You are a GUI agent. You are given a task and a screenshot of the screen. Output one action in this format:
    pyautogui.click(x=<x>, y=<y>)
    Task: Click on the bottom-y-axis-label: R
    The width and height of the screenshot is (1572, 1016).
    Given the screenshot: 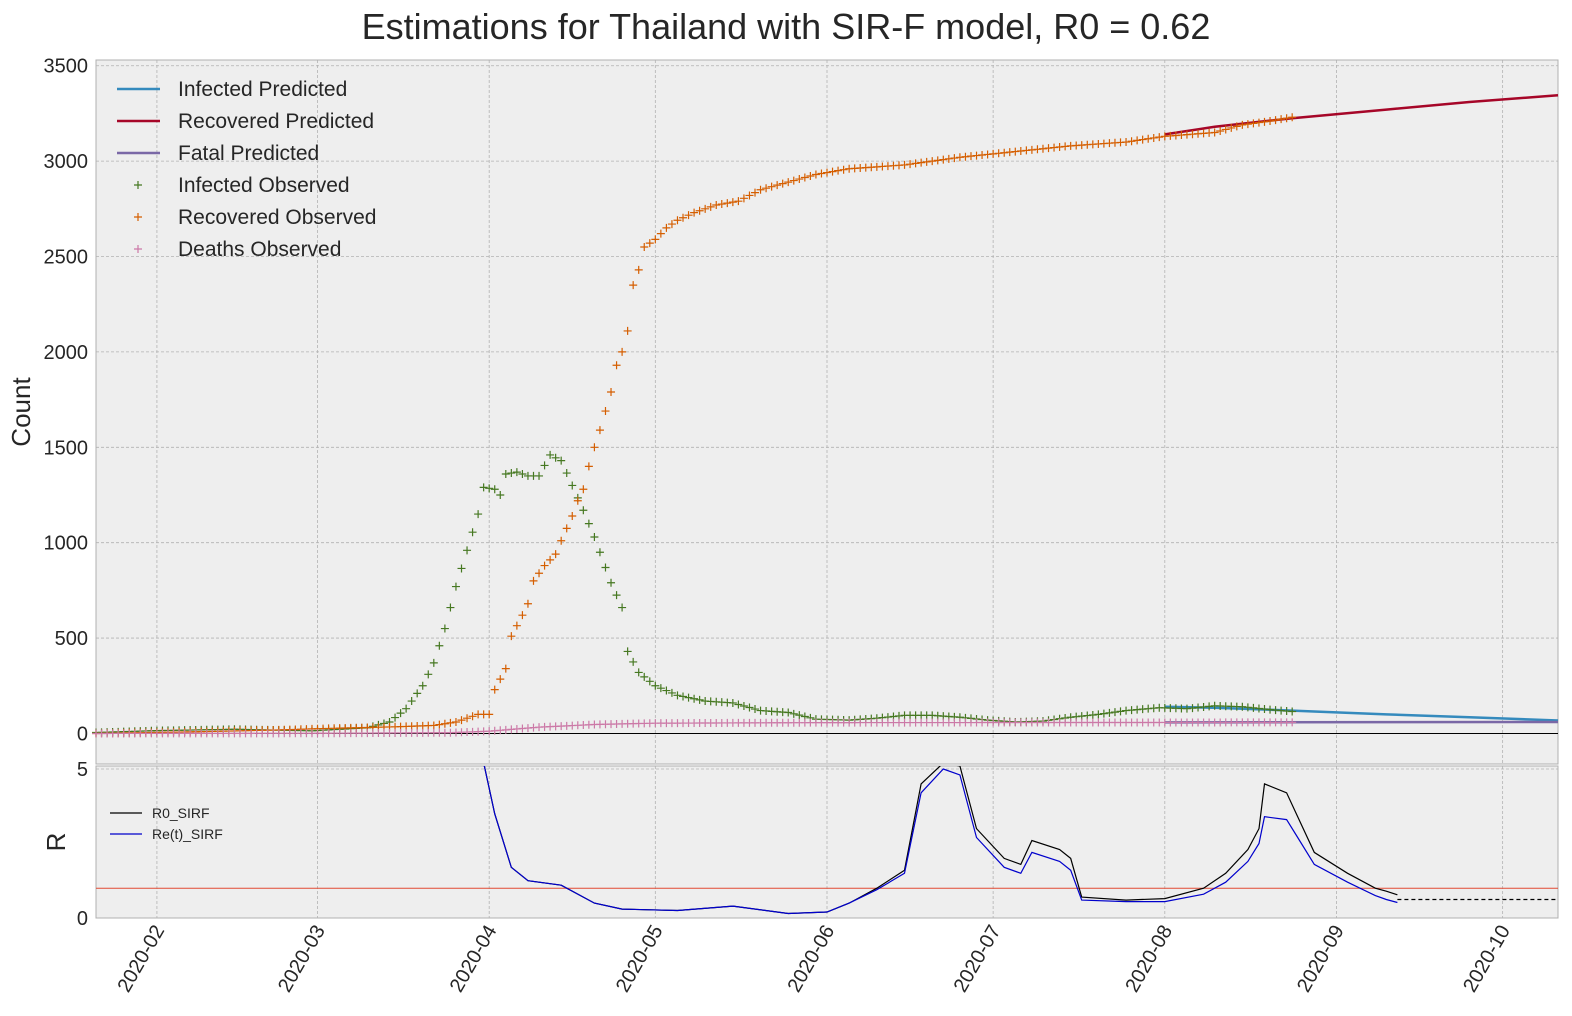 What is the action you would take?
    pyautogui.click(x=56, y=842)
    